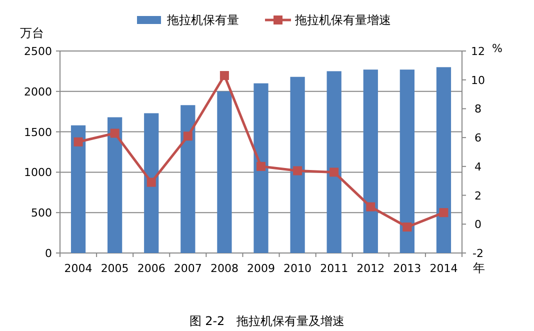 The image size is (534, 331). Describe the element at coordinates (38, 51) in the screenshot. I see `y-tick-label: 2500` at that location.